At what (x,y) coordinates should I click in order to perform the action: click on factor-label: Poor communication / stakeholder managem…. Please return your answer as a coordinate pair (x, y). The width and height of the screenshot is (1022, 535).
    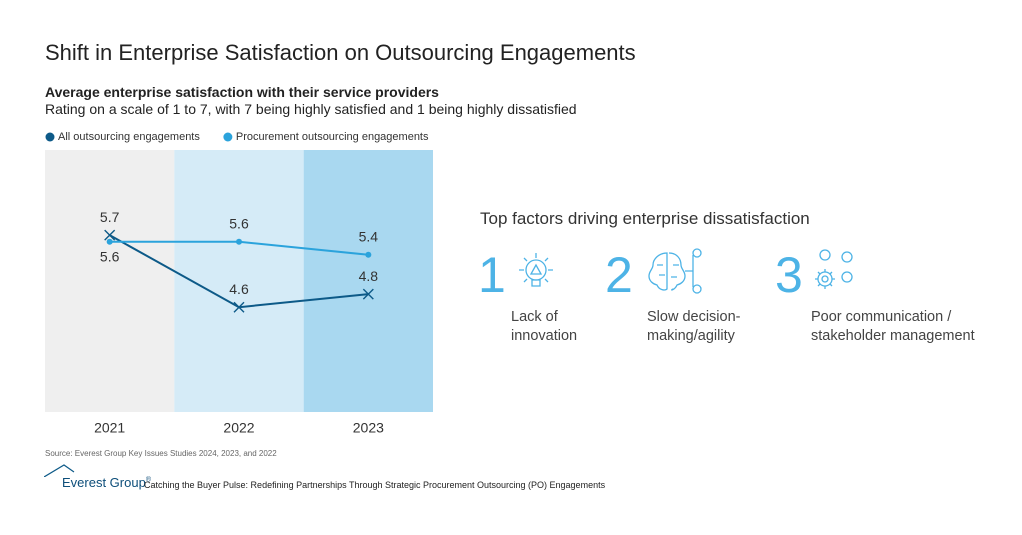
    Looking at the image, I should click on (893, 326).